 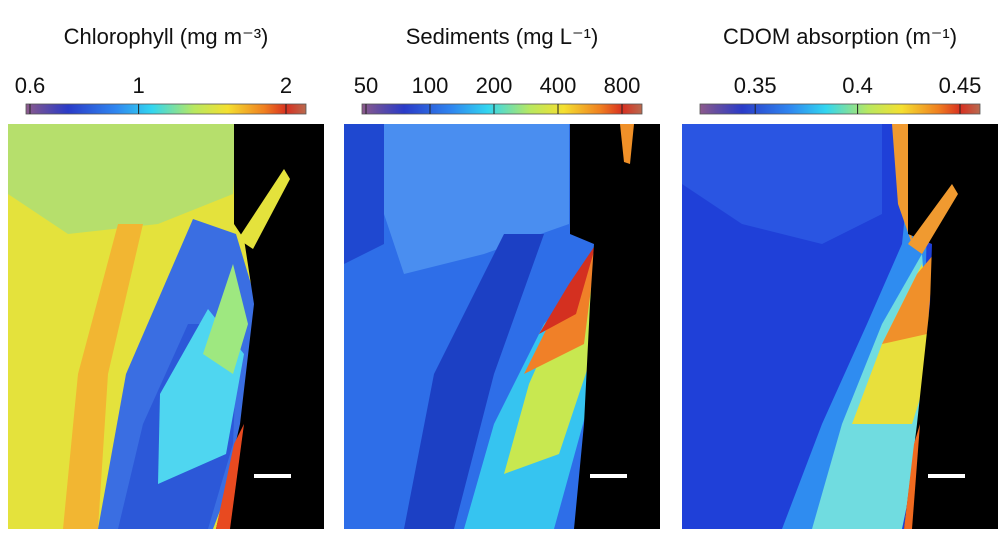 What do you see at coordinates (30, 85) in the screenshot?
I see `colorbar-tick-label: 0.6` at bounding box center [30, 85].